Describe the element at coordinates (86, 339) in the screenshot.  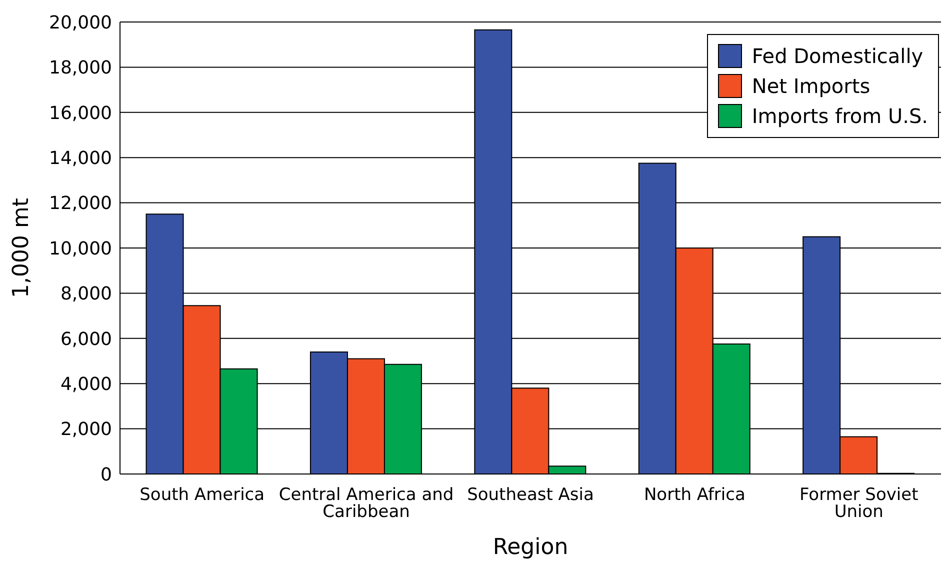
I see `y-tick-label: 6,000` at that location.